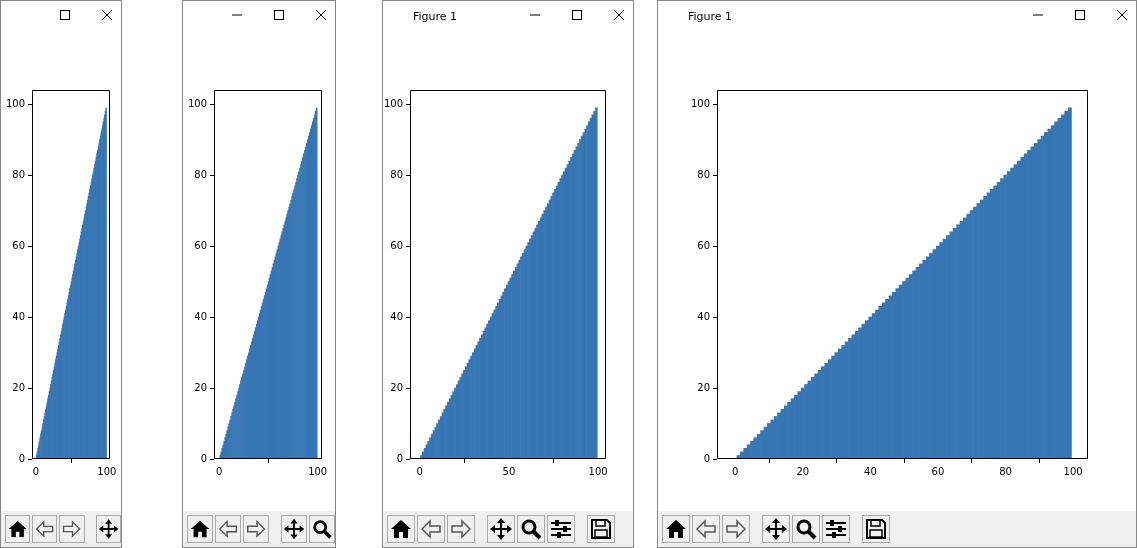 This screenshot has width=1137, height=548. Describe the element at coordinates (509, 471) in the screenshot. I see `x-tick-label: 50` at that location.